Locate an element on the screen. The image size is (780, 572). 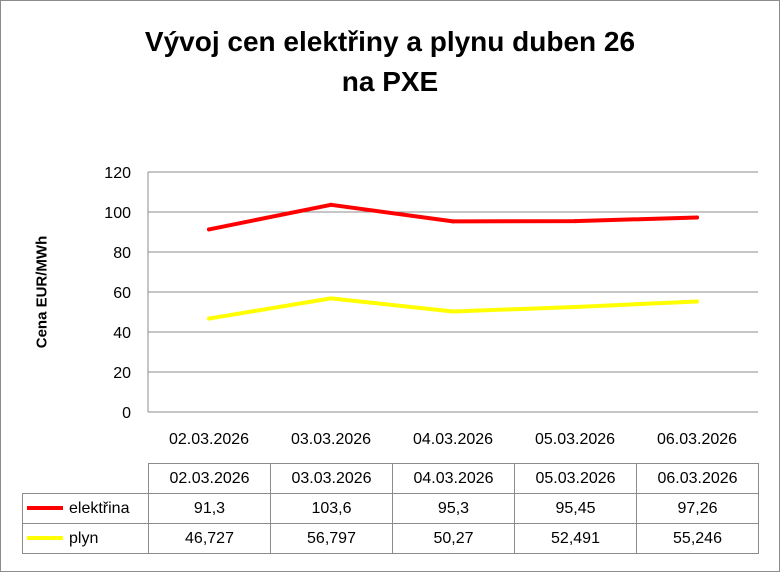
data-label: 95,45 is located at coordinates (575, 508).